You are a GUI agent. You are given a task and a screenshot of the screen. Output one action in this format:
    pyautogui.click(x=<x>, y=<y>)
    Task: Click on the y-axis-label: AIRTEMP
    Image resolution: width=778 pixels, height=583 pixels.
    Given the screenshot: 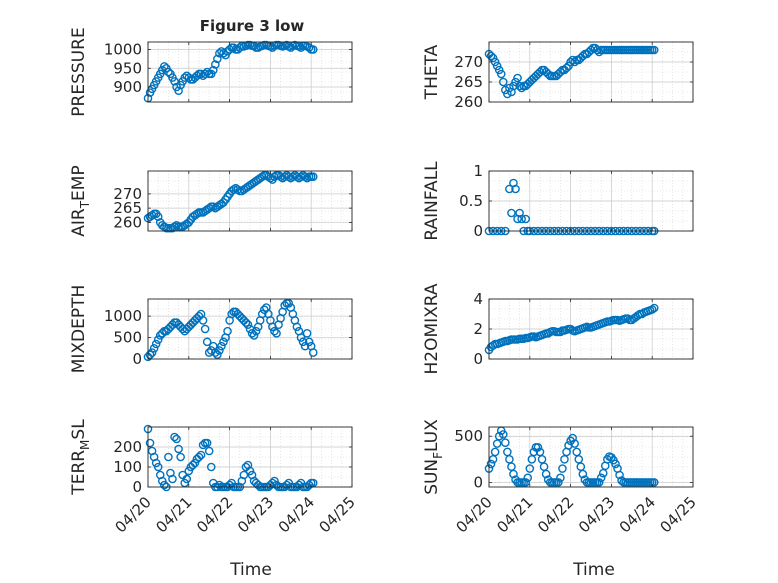 What is the action you would take?
    pyautogui.click(x=80, y=200)
    